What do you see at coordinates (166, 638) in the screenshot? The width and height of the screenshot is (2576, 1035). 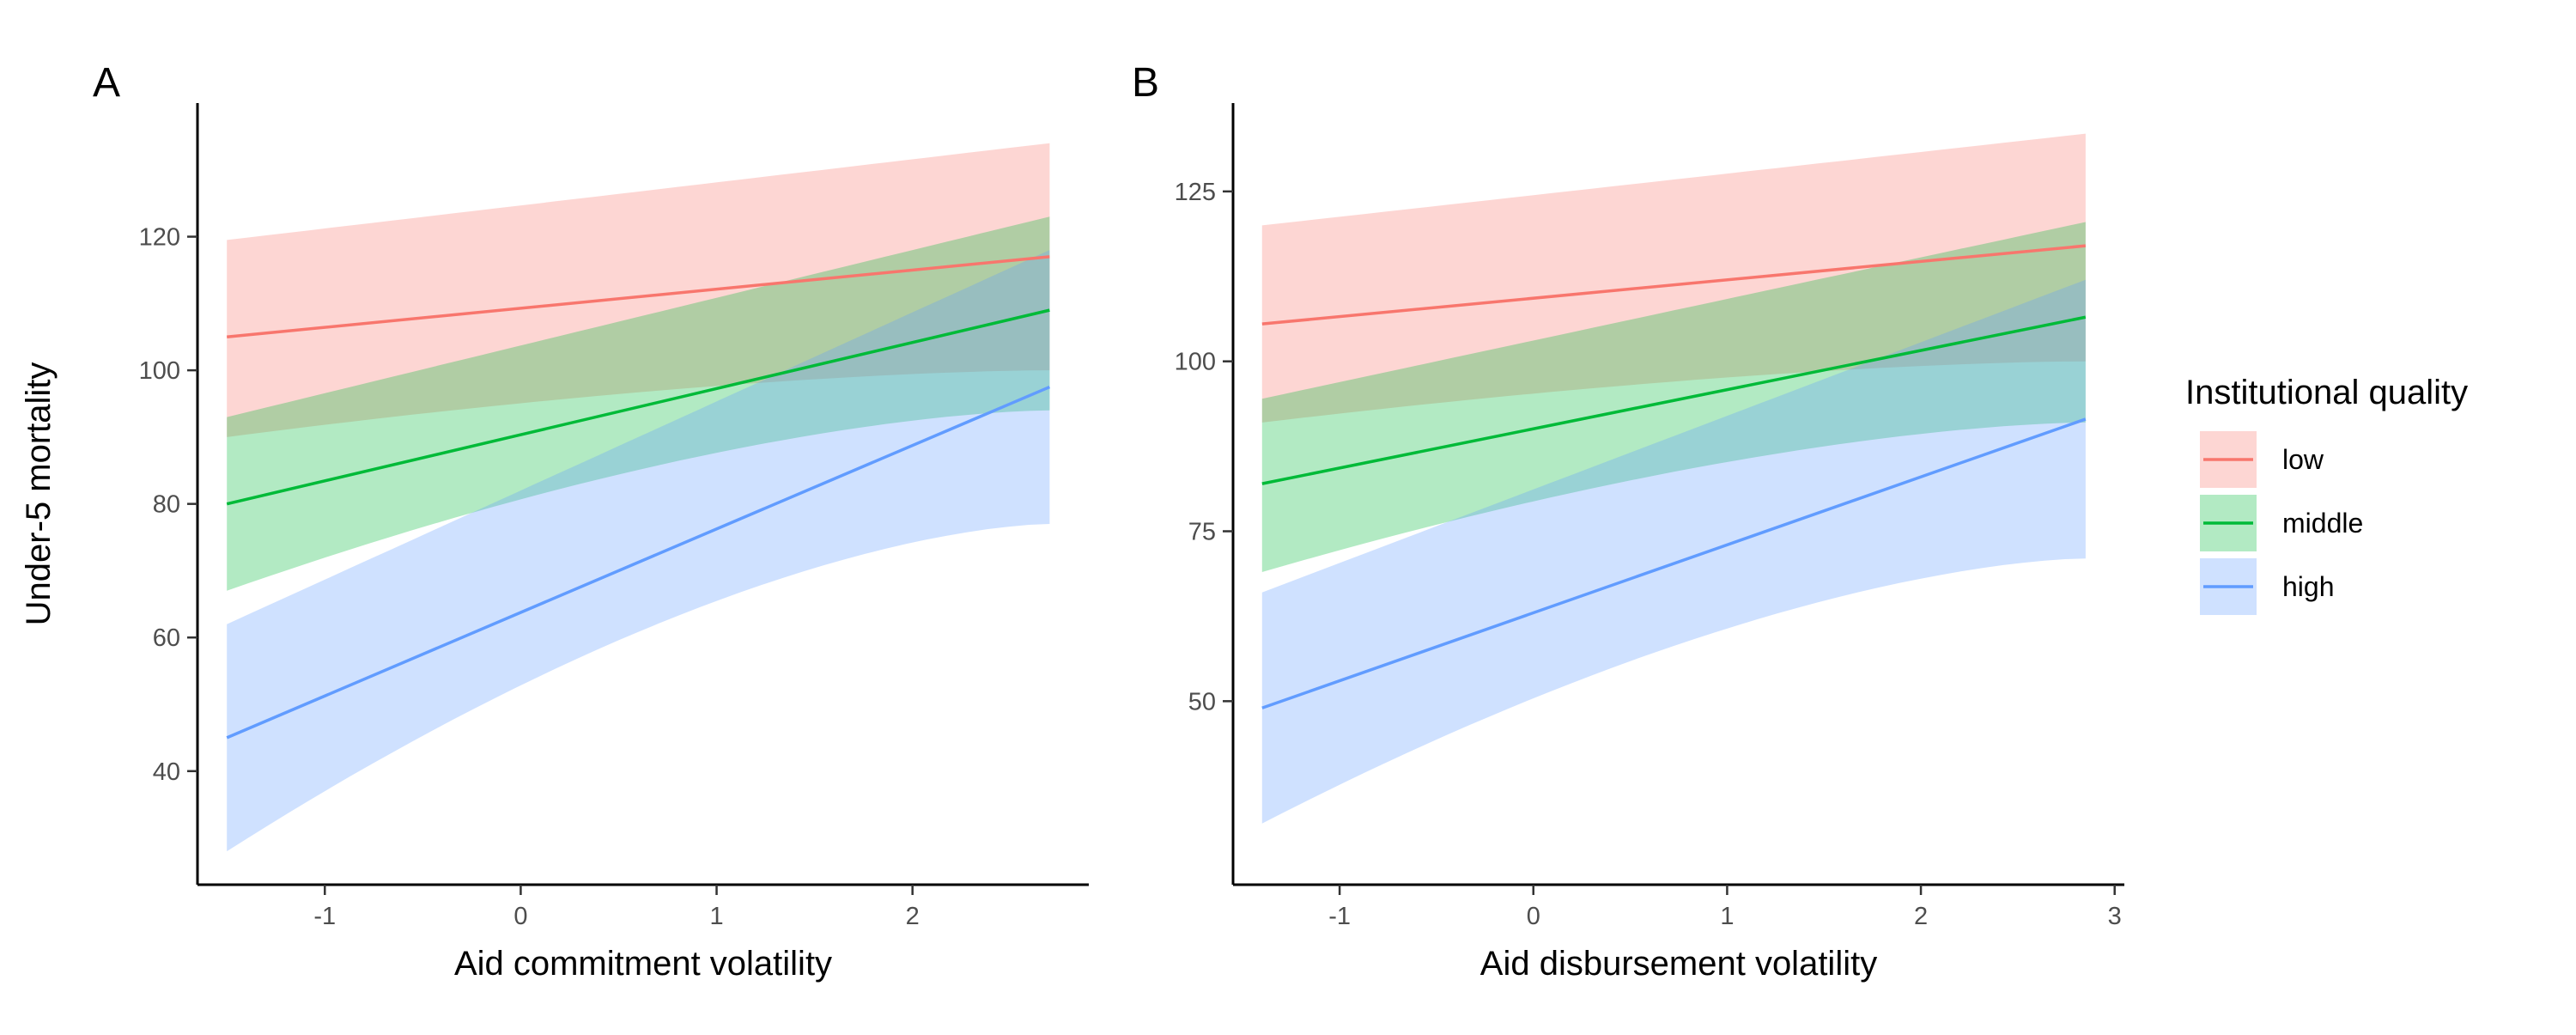 I see `y-tick-label: 60` at bounding box center [166, 638].